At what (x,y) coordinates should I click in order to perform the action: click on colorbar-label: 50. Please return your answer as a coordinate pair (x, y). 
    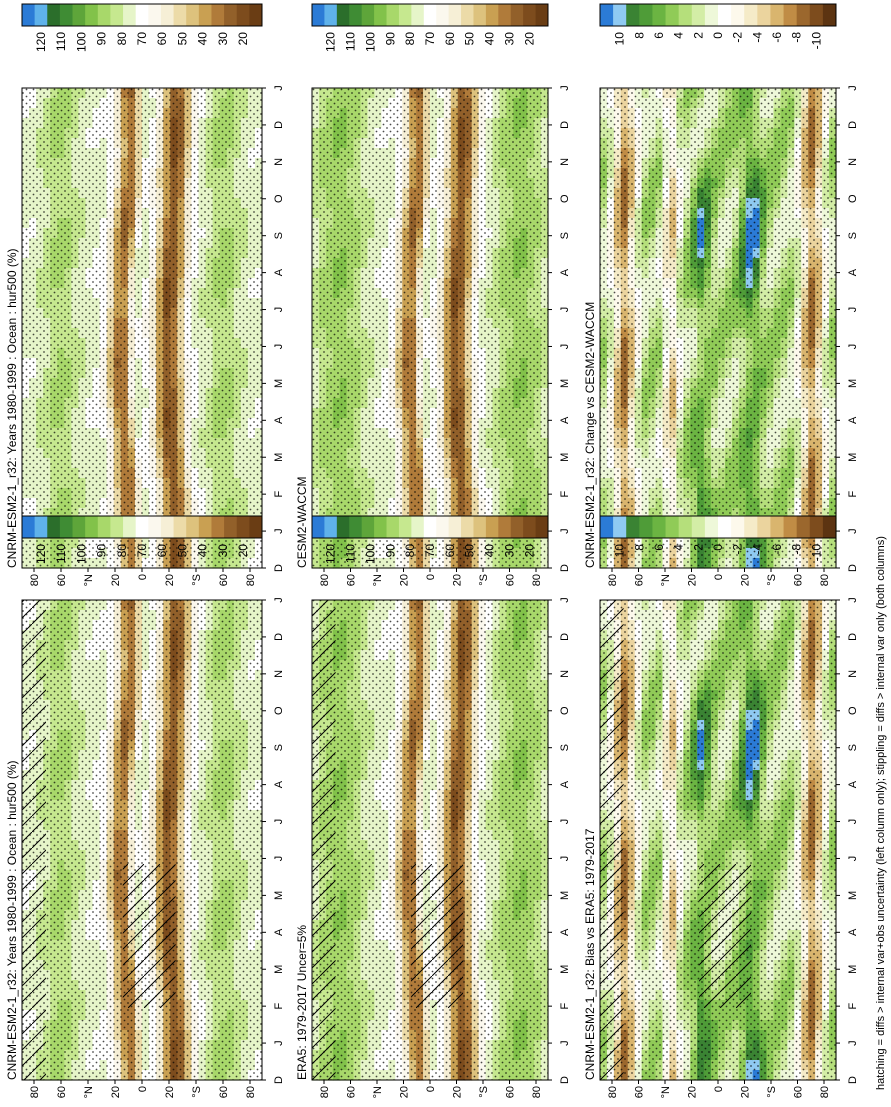
    Looking at the image, I should click on (182, 551).